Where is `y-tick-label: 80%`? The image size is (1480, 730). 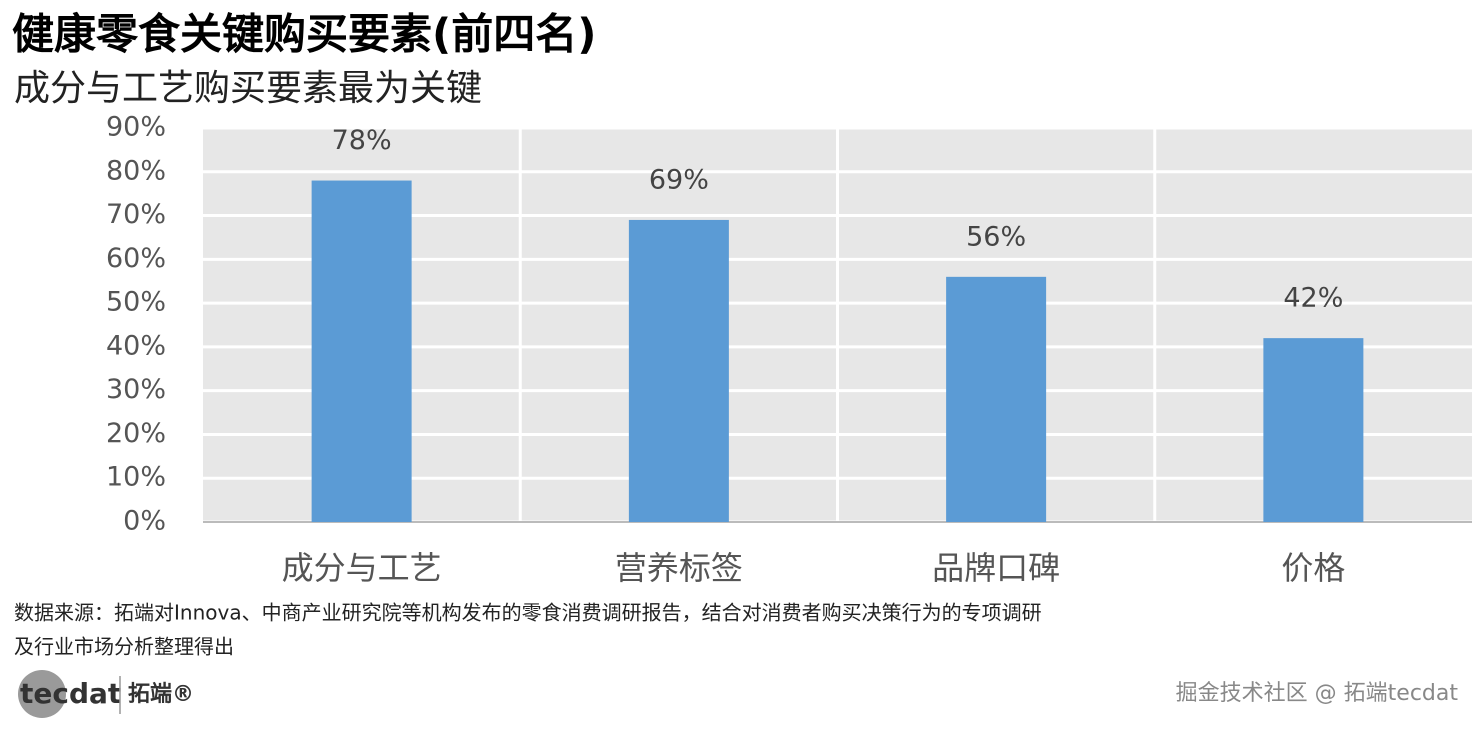
y-tick-label: 80% is located at coordinates (136, 170).